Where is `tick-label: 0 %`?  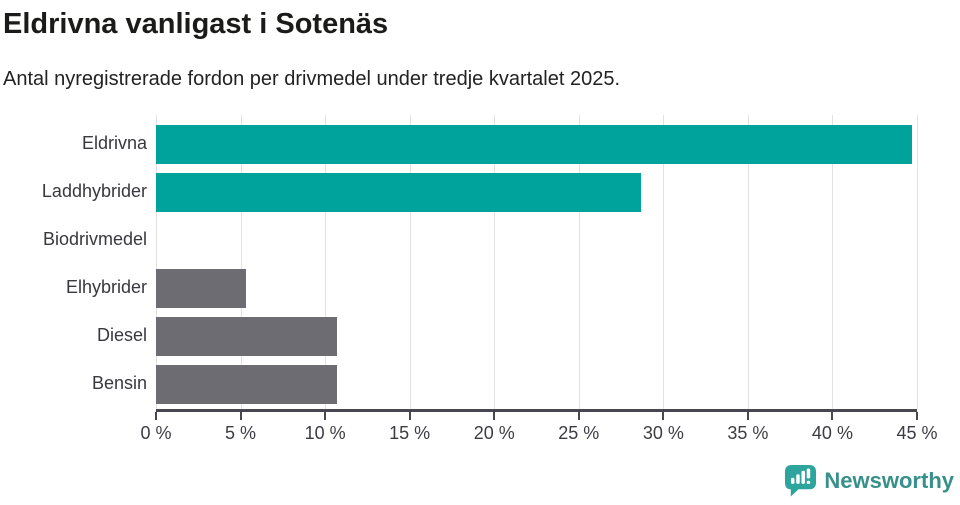 tick-label: 0 % is located at coordinates (156, 433).